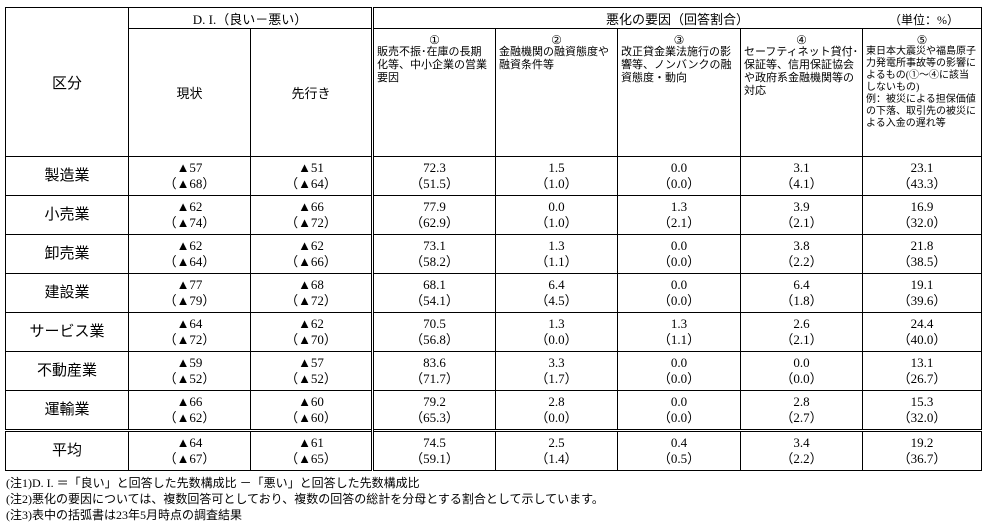 The image size is (986, 523). What do you see at coordinates (189, 410) in the screenshot?
I see `table-cell: ▲66 （▲62）` at bounding box center [189, 410].